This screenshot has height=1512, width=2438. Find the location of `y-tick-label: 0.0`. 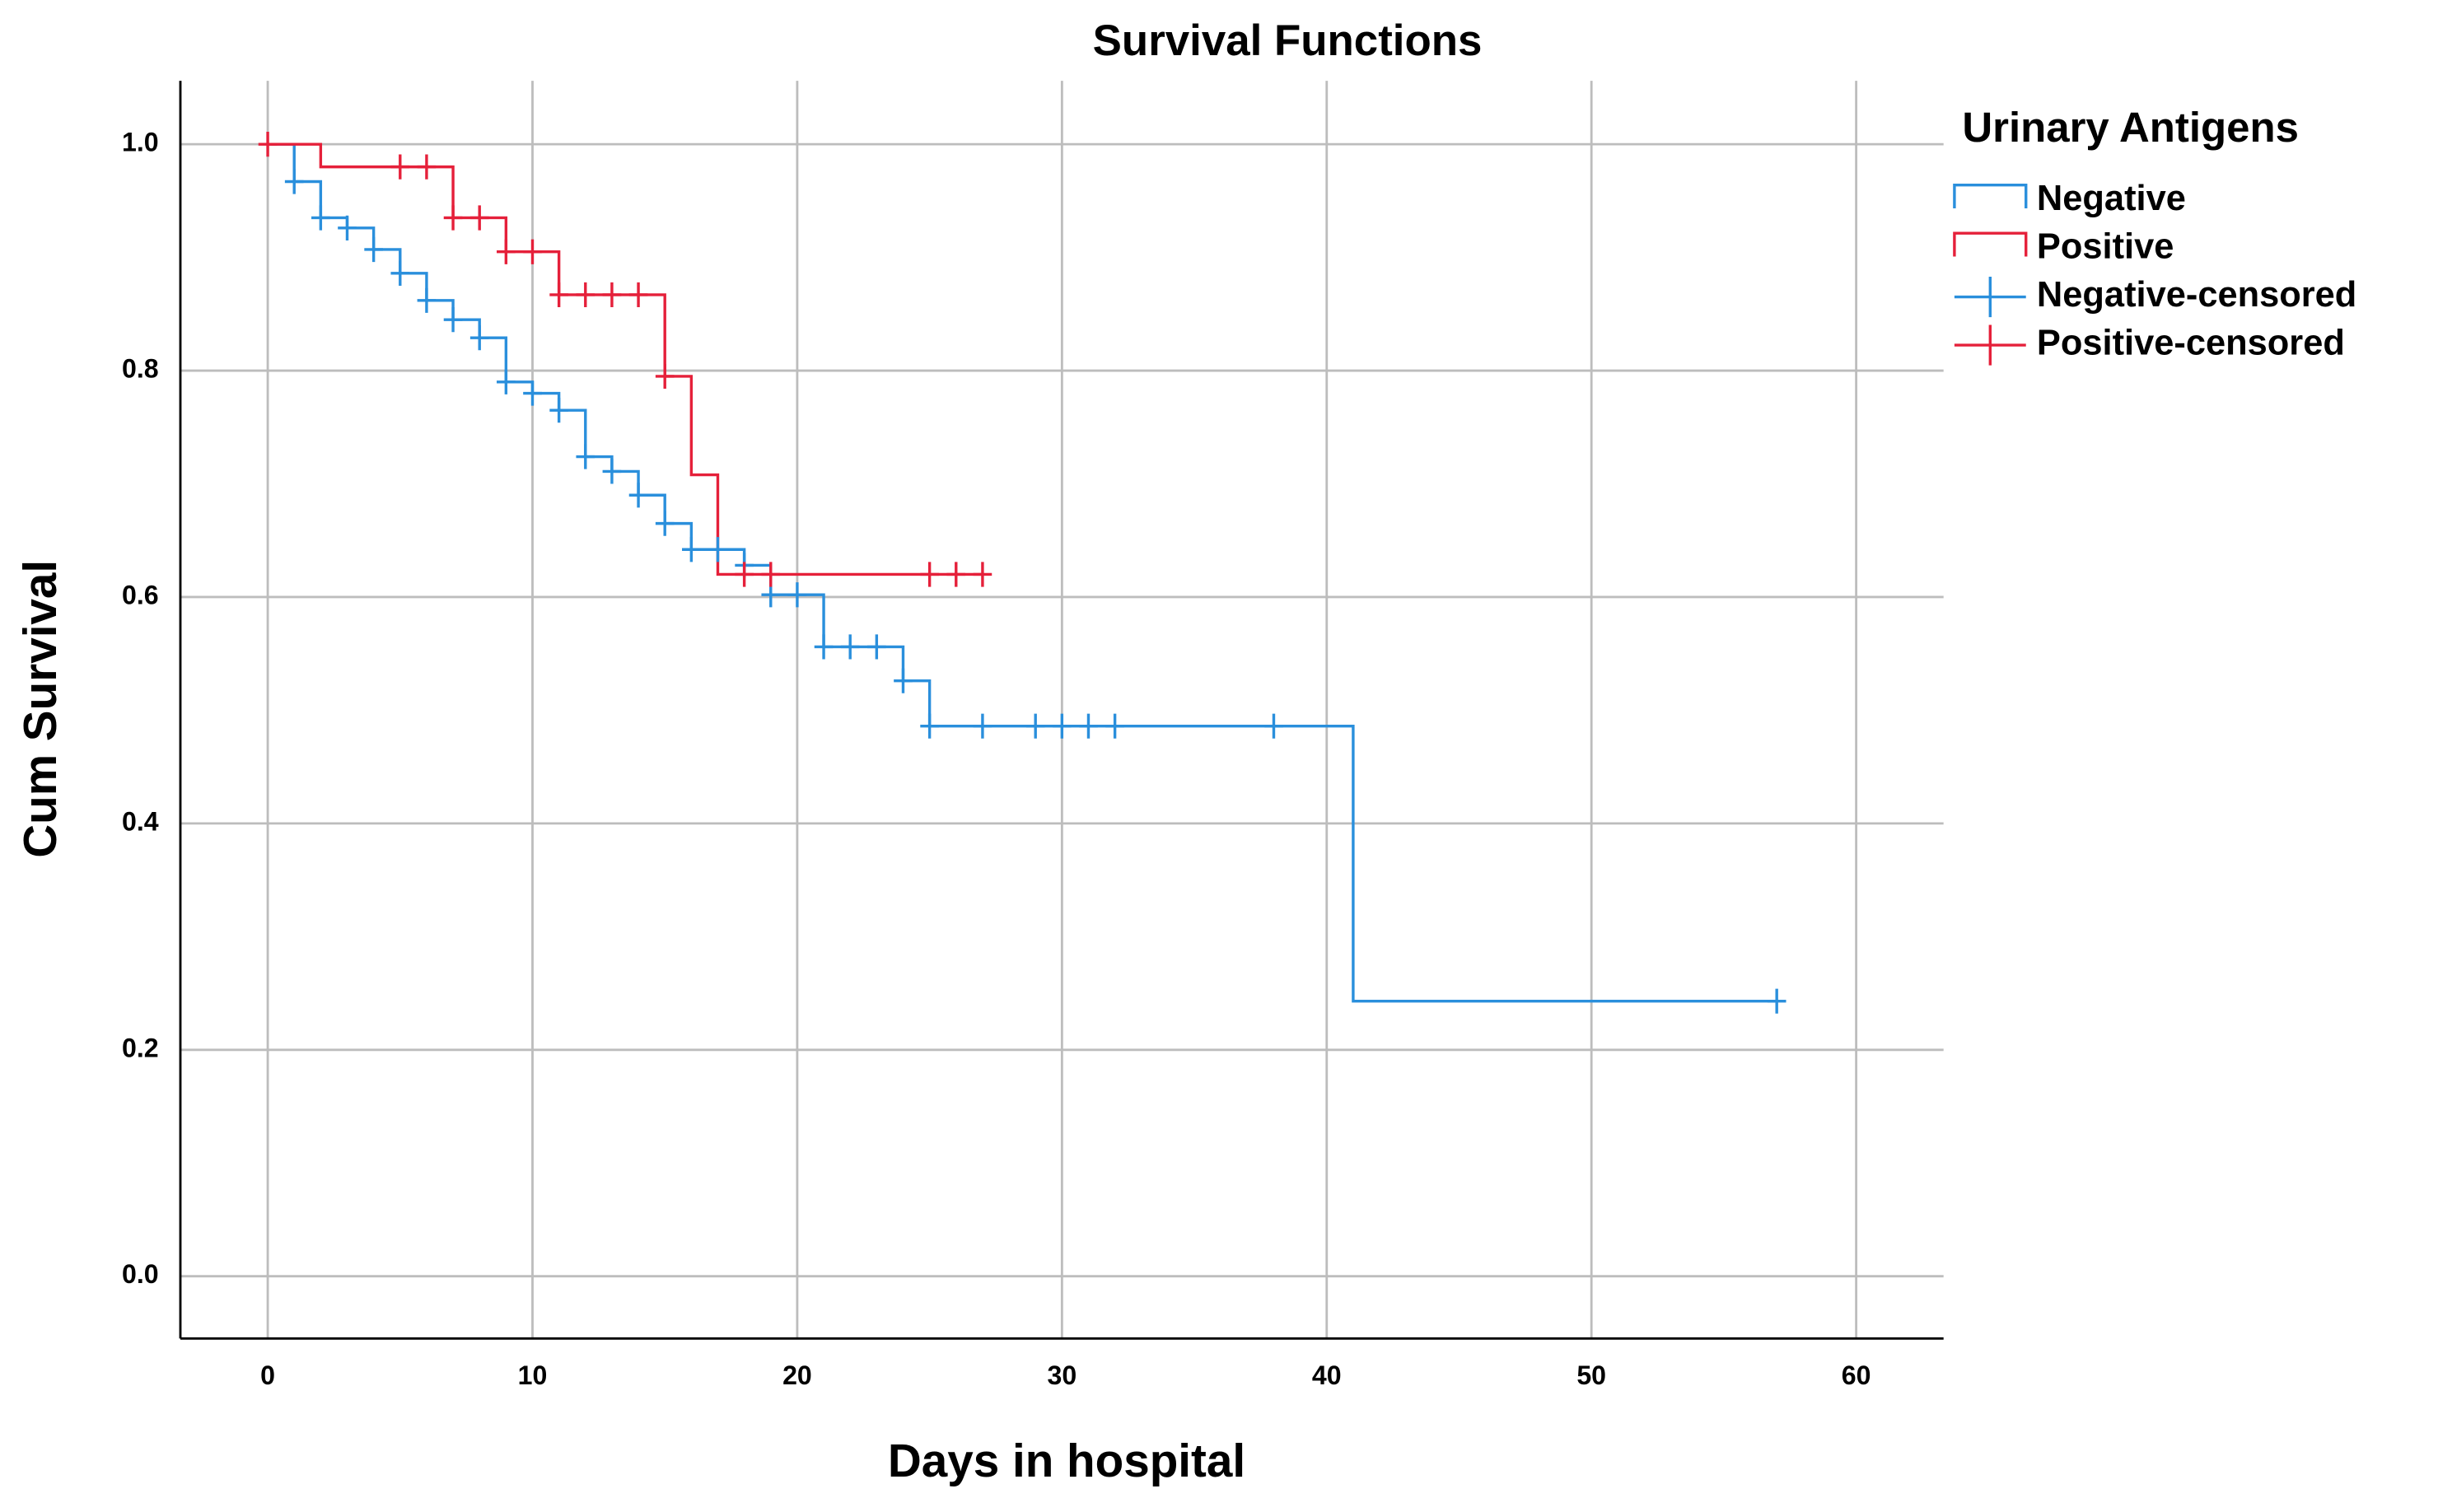

y-tick-label: 0.0 is located at coordinates (140, 1274).